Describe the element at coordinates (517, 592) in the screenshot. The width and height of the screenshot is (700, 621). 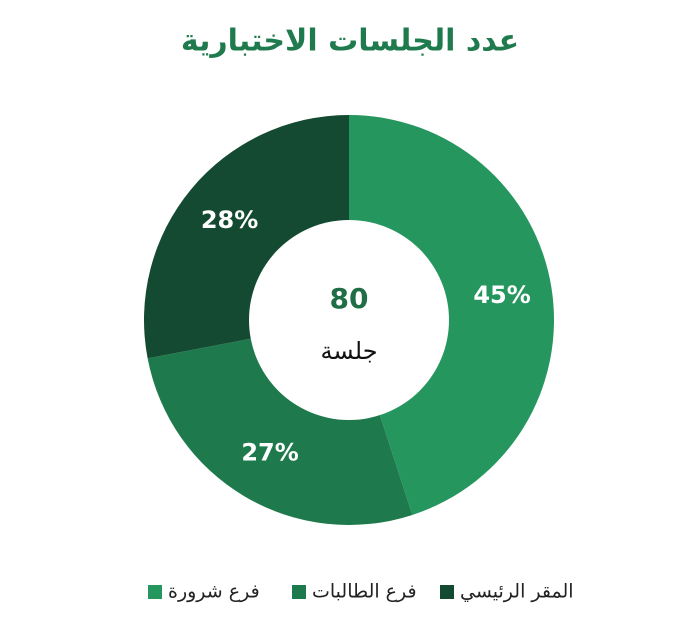
I see `legend-label: المقر الرئيسي` at that location.